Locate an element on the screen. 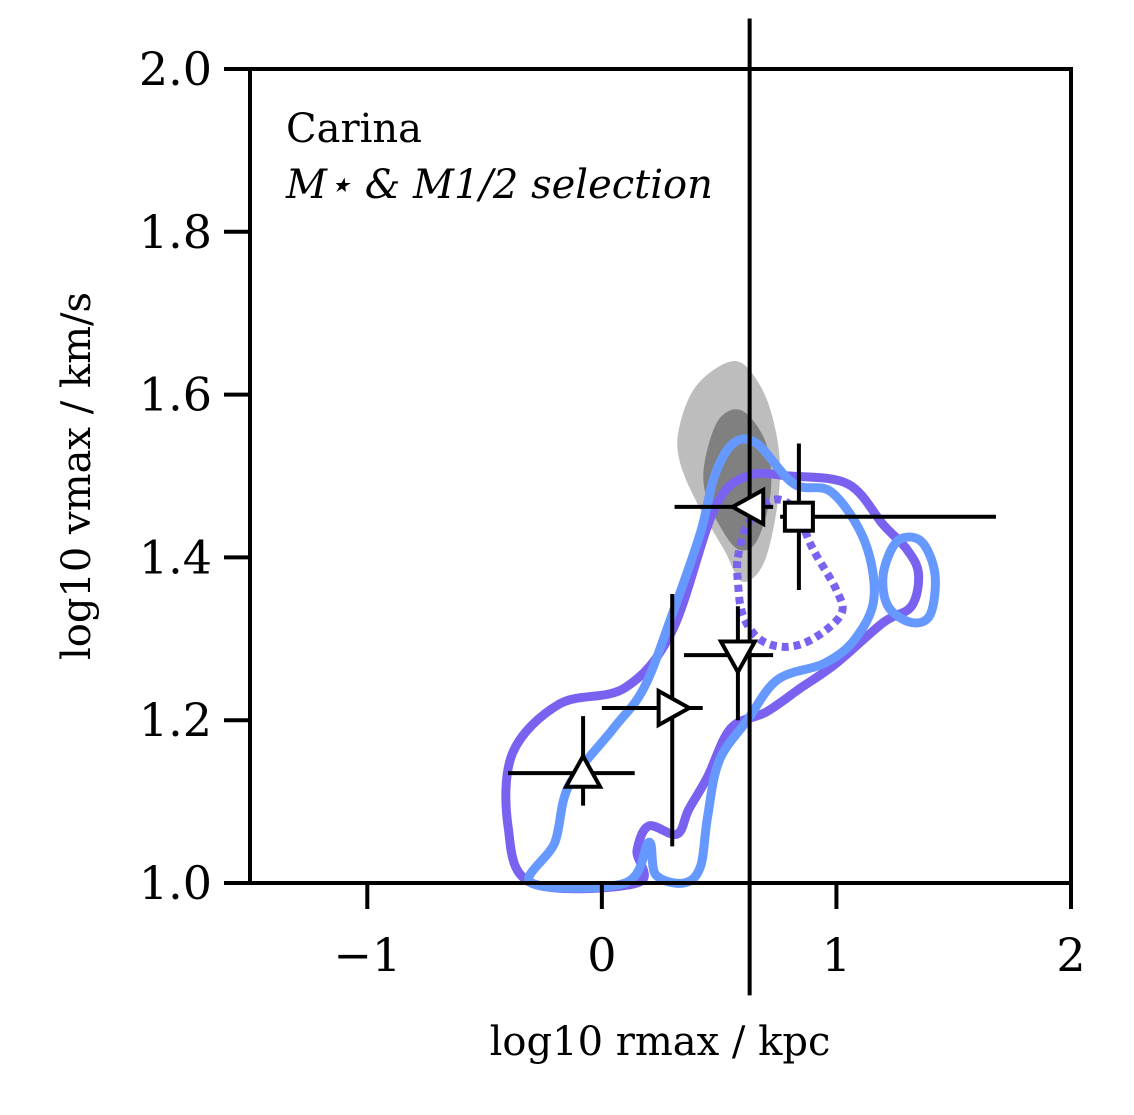 This screenshot has height=1115, width=1134. x-axis: −1 0 1 2 is located at coordinates (709, 932).